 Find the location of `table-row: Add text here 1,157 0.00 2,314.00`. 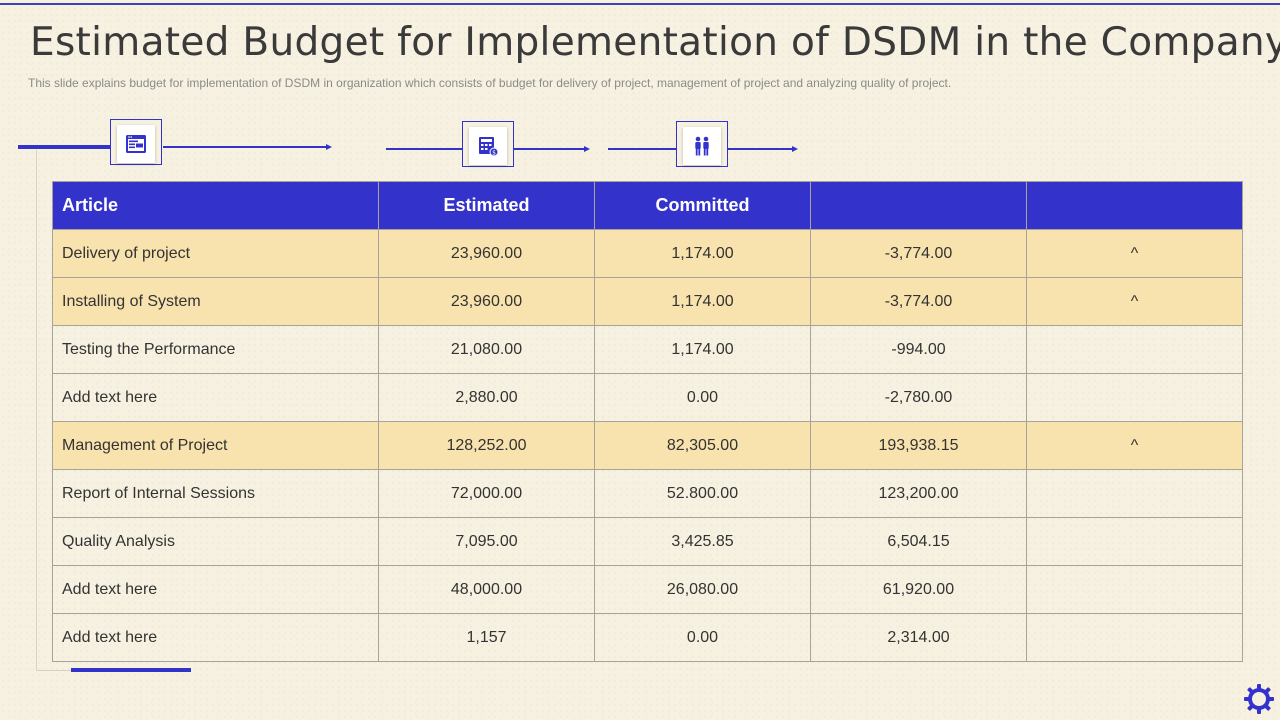

table-row: Add text here 1,157 0.00 2,314.00 is located at coordinates (647, 637).